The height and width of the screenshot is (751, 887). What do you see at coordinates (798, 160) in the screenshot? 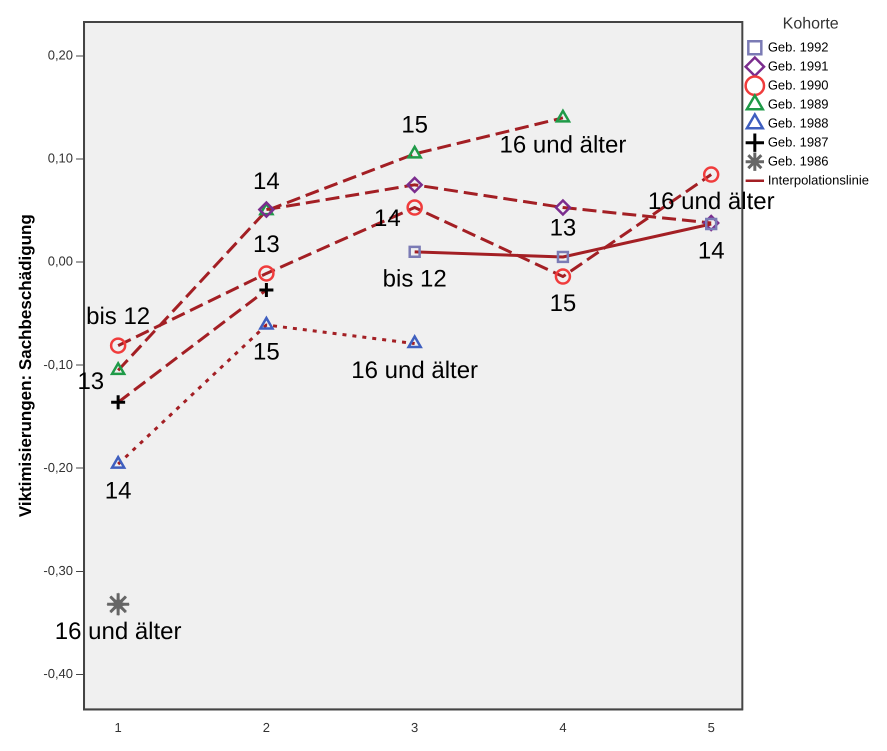
I see `legend-label: Geb. 1986` at bounding box center [798, 160].